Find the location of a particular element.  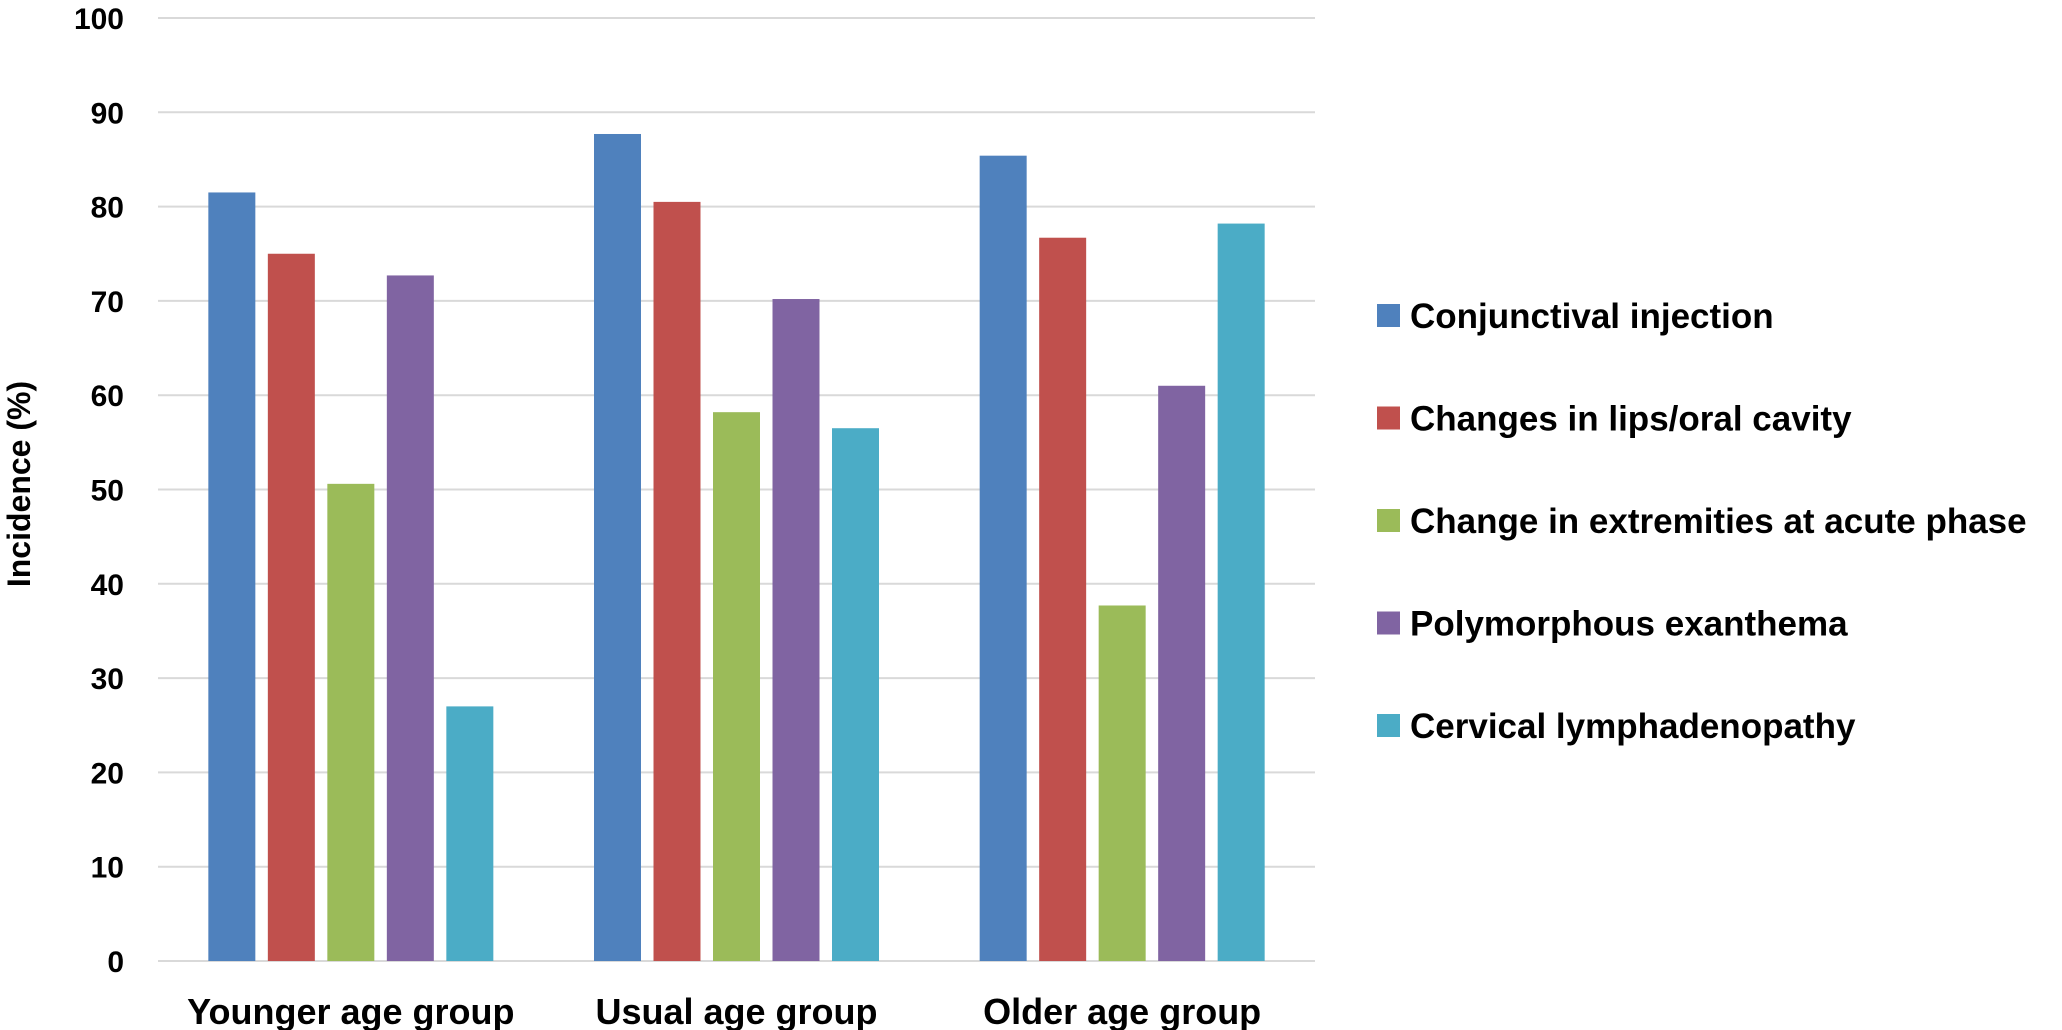

y-tick-label: 30 is located at coordinates (107, 679).